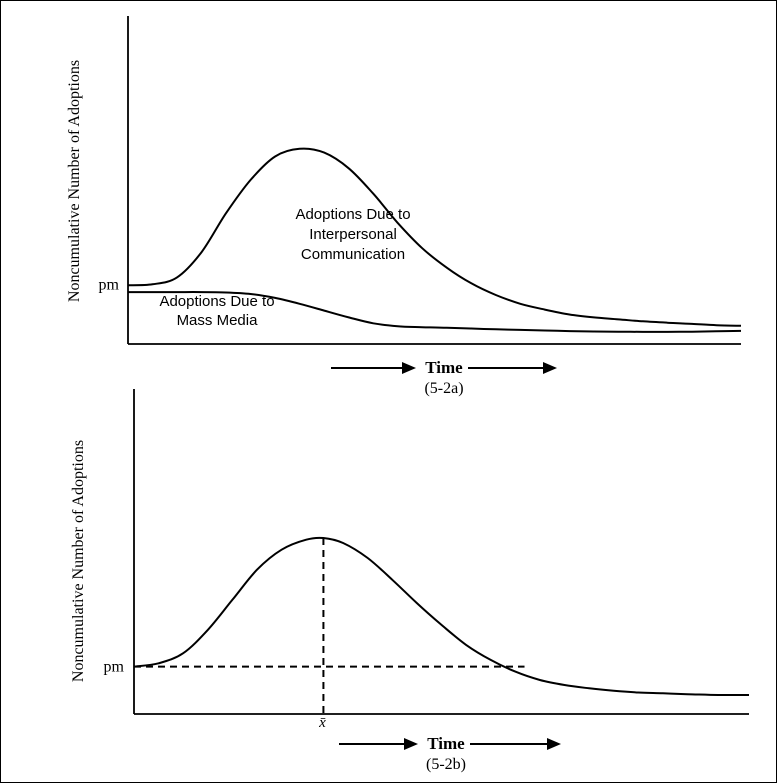 The image size is (777, 783). Describe the element at coordinates (409, 368) in the screenshot. I see `panel-5-2a-time-arrow-left-head` at that location.